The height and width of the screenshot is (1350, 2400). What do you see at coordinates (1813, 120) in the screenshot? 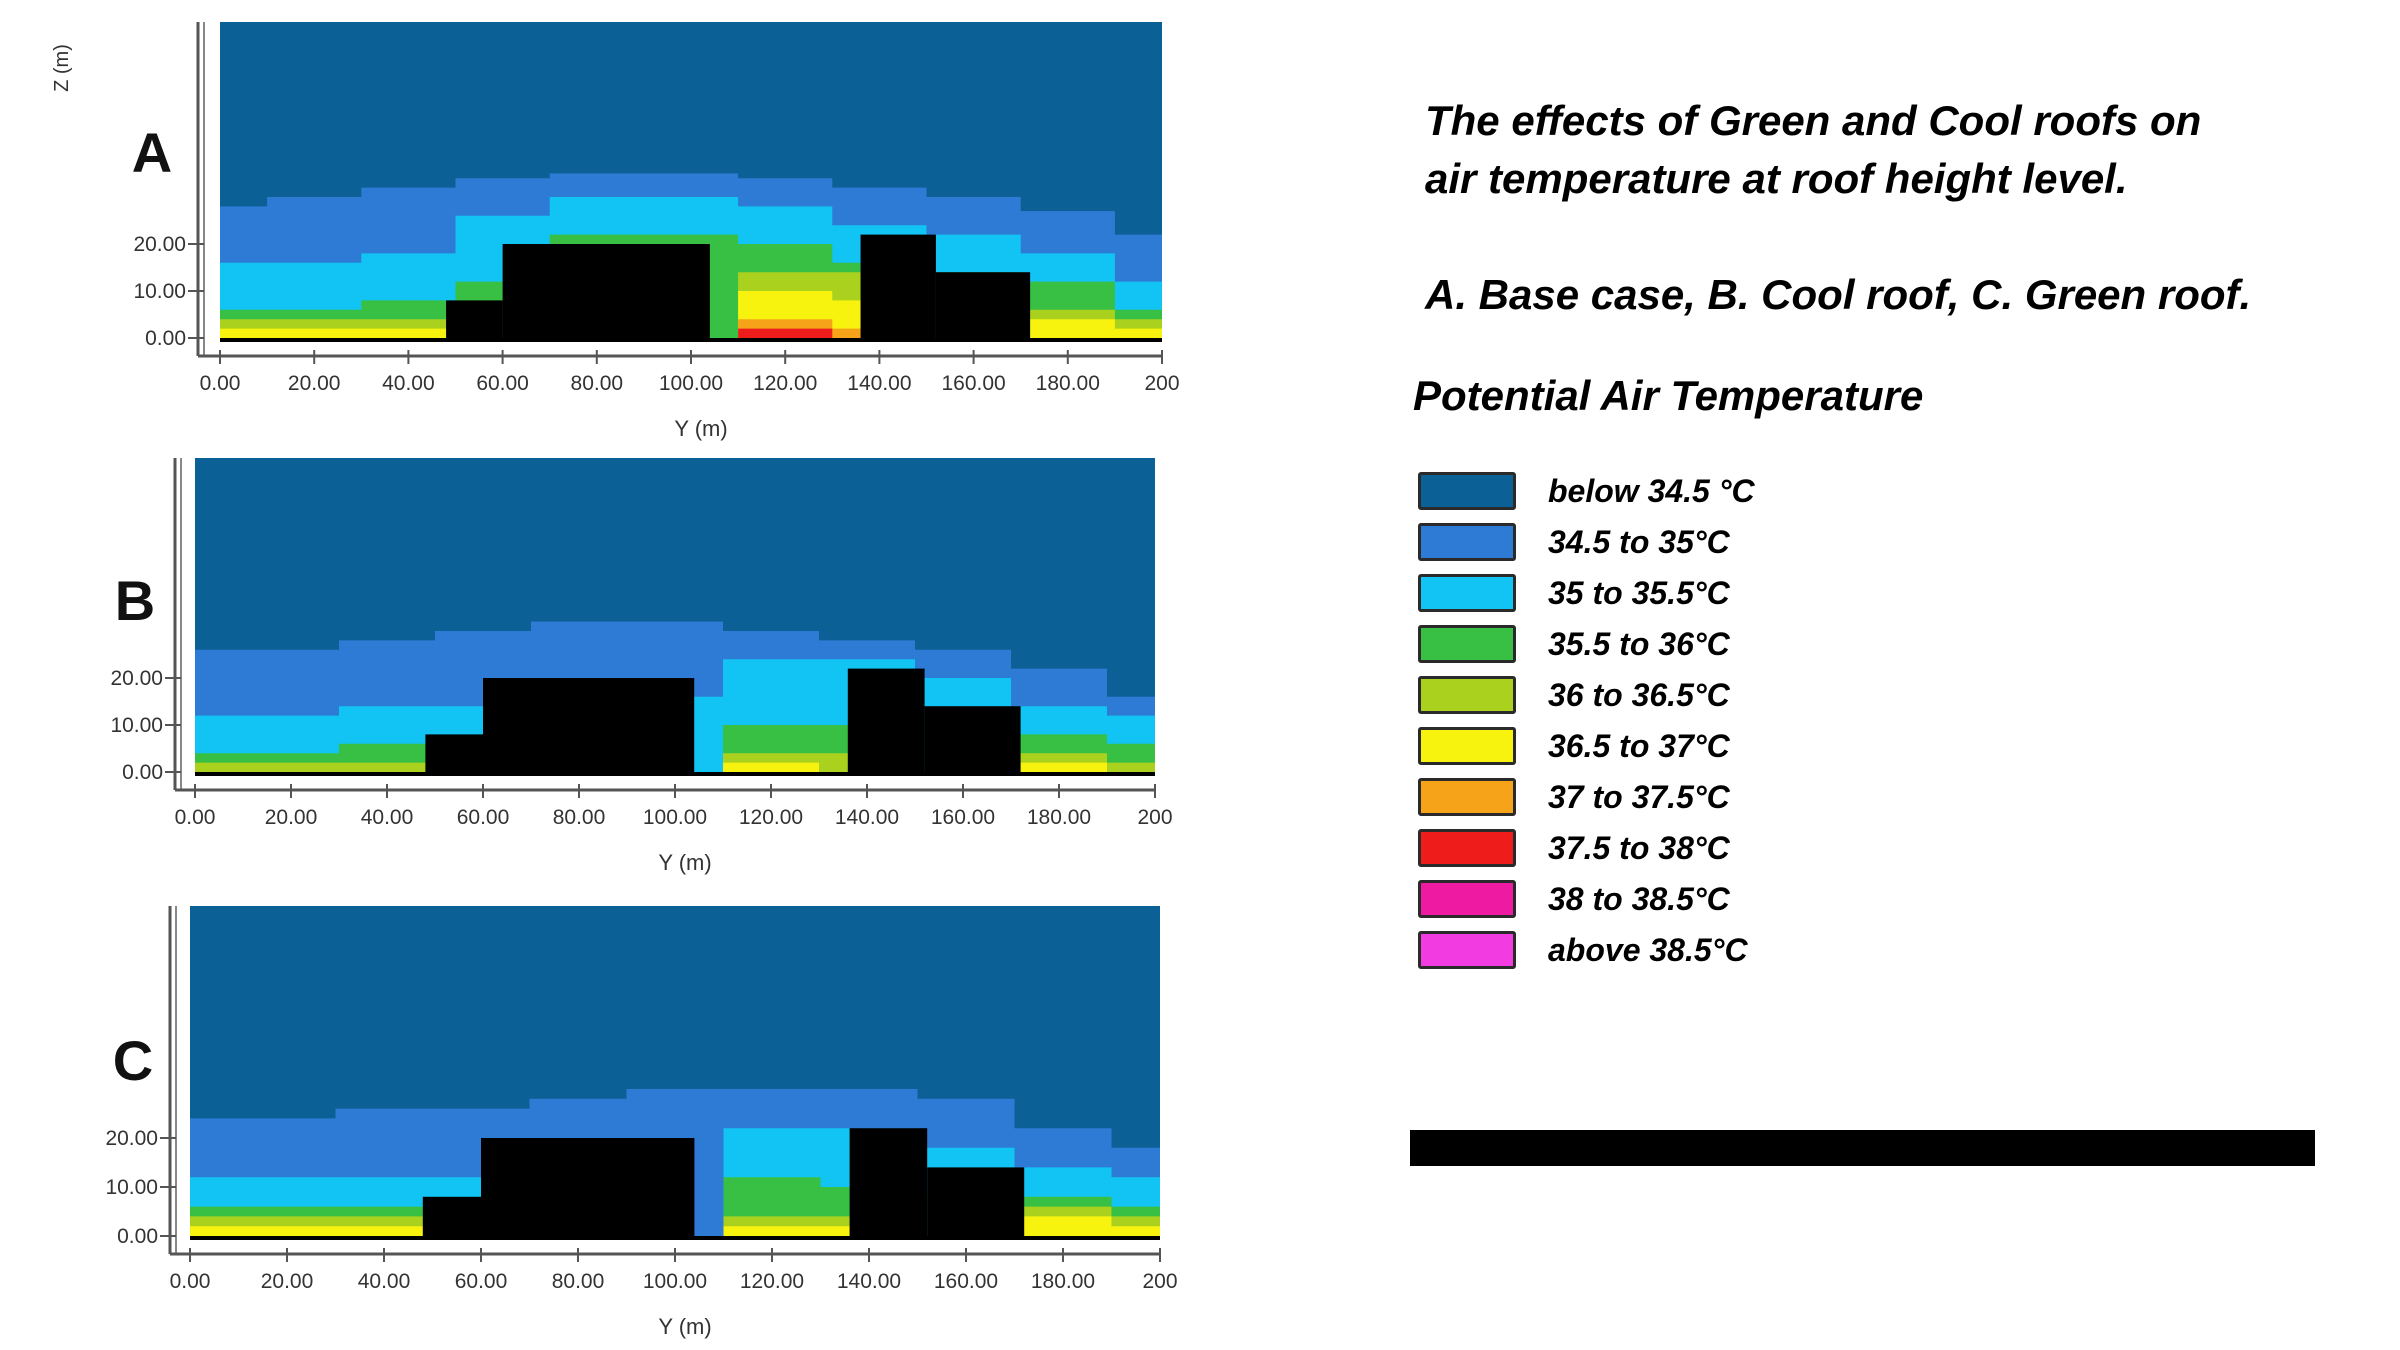
I see `caption-line-1: The effects of Green and Cool roofs on` at bounding box center [1813, 120].